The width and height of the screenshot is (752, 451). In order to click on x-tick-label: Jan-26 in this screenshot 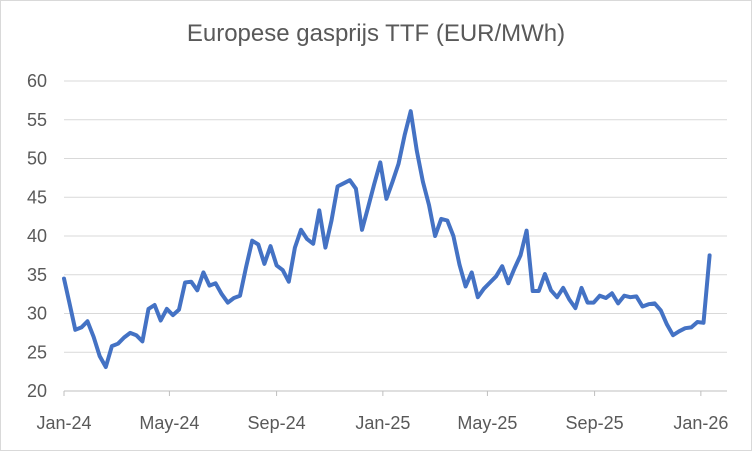, I will do `click(700, 423)`.